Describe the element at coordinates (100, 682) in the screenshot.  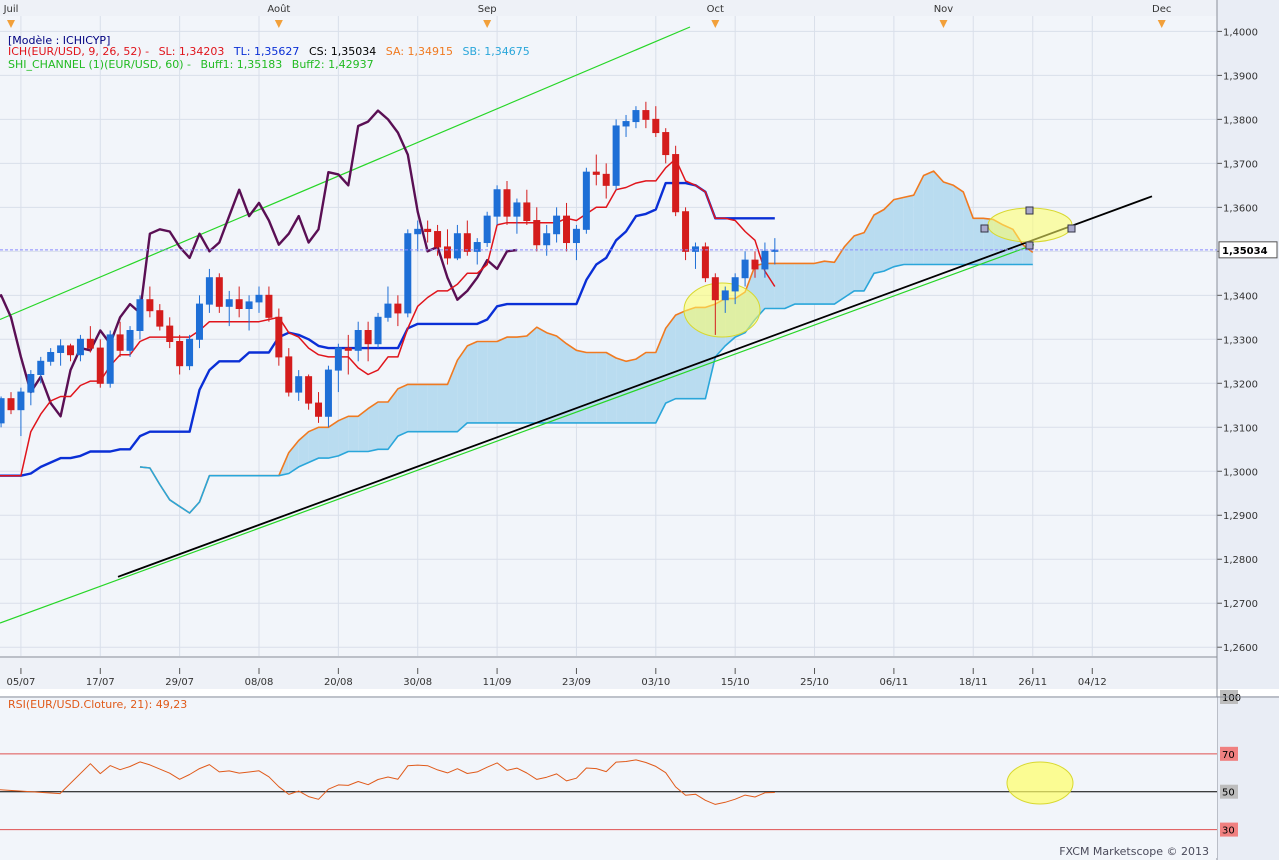
I see `date-tick-label: 17/07` at that location.